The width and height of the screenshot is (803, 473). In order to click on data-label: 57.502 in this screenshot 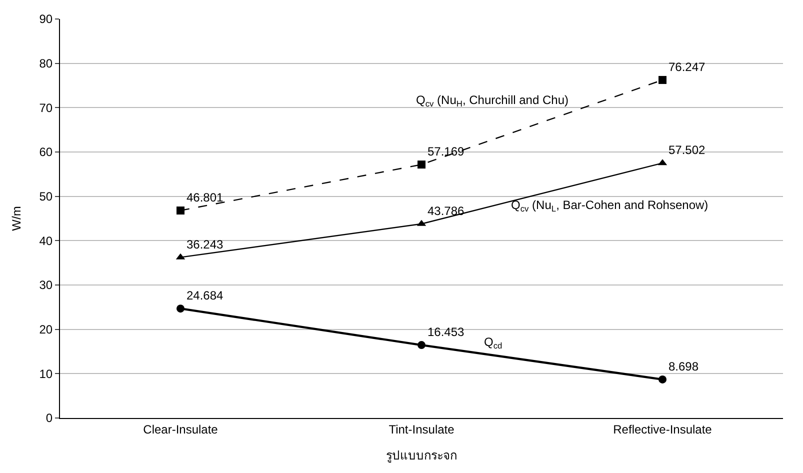, I will do `click(687, 150)`.